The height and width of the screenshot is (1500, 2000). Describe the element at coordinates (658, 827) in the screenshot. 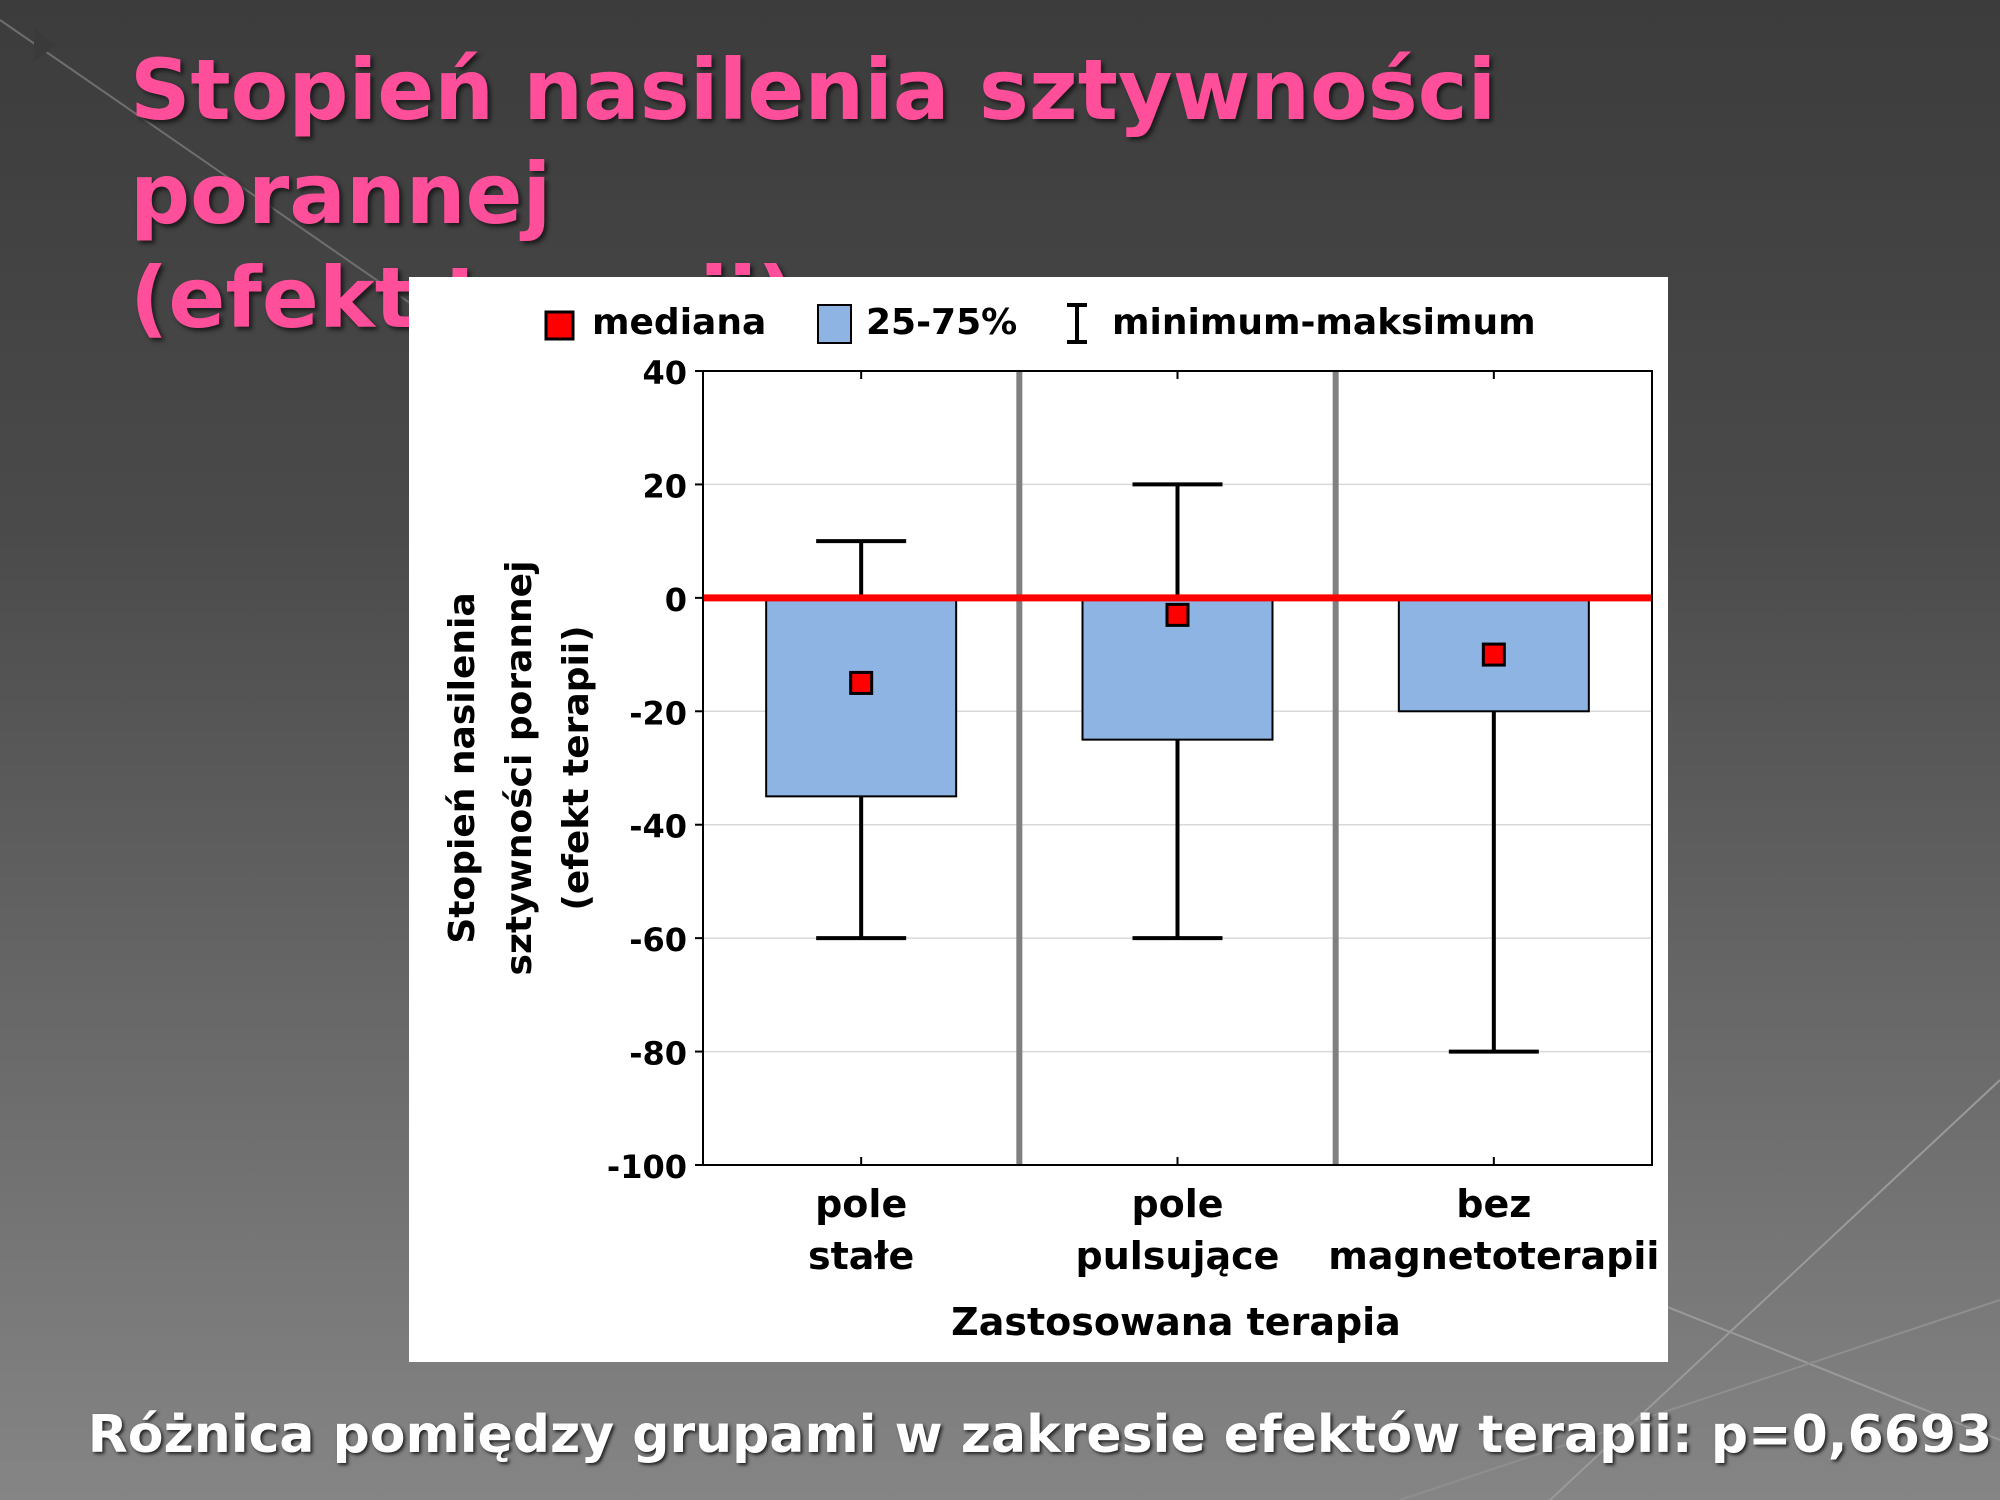

I see `y-tick-label: -40` at that location.